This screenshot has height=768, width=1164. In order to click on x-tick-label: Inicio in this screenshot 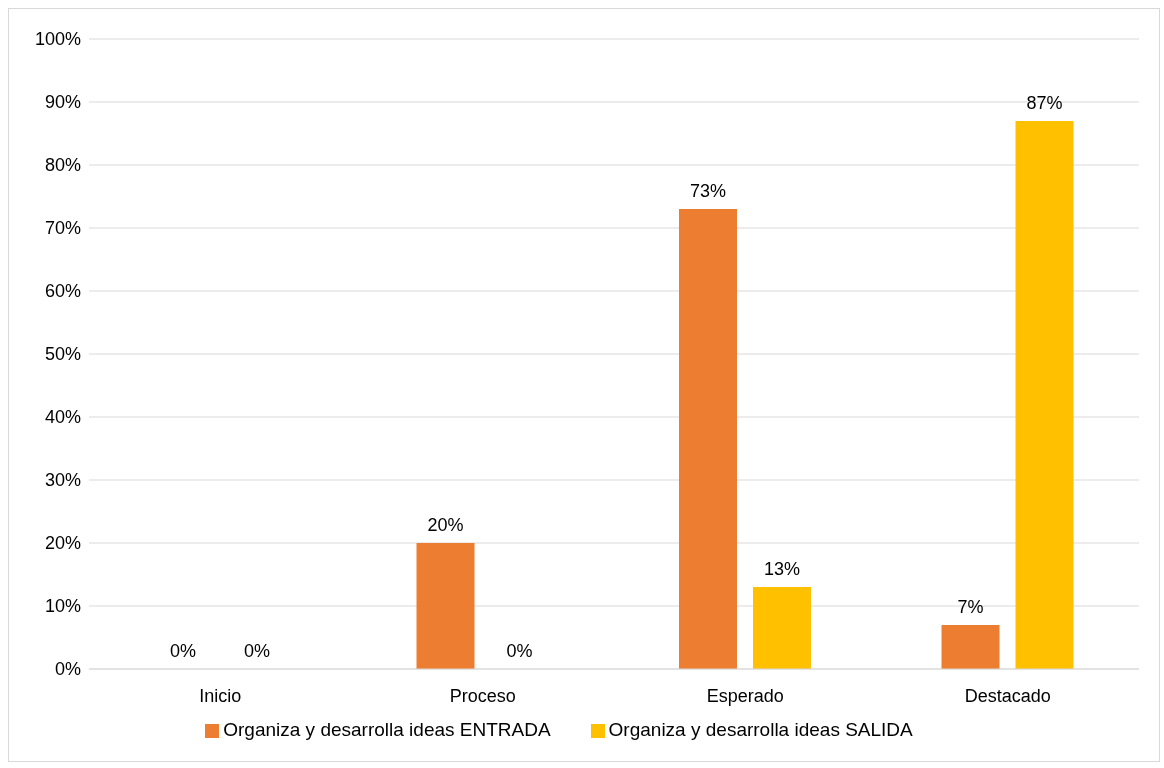, I will do `click(220, 695)`.